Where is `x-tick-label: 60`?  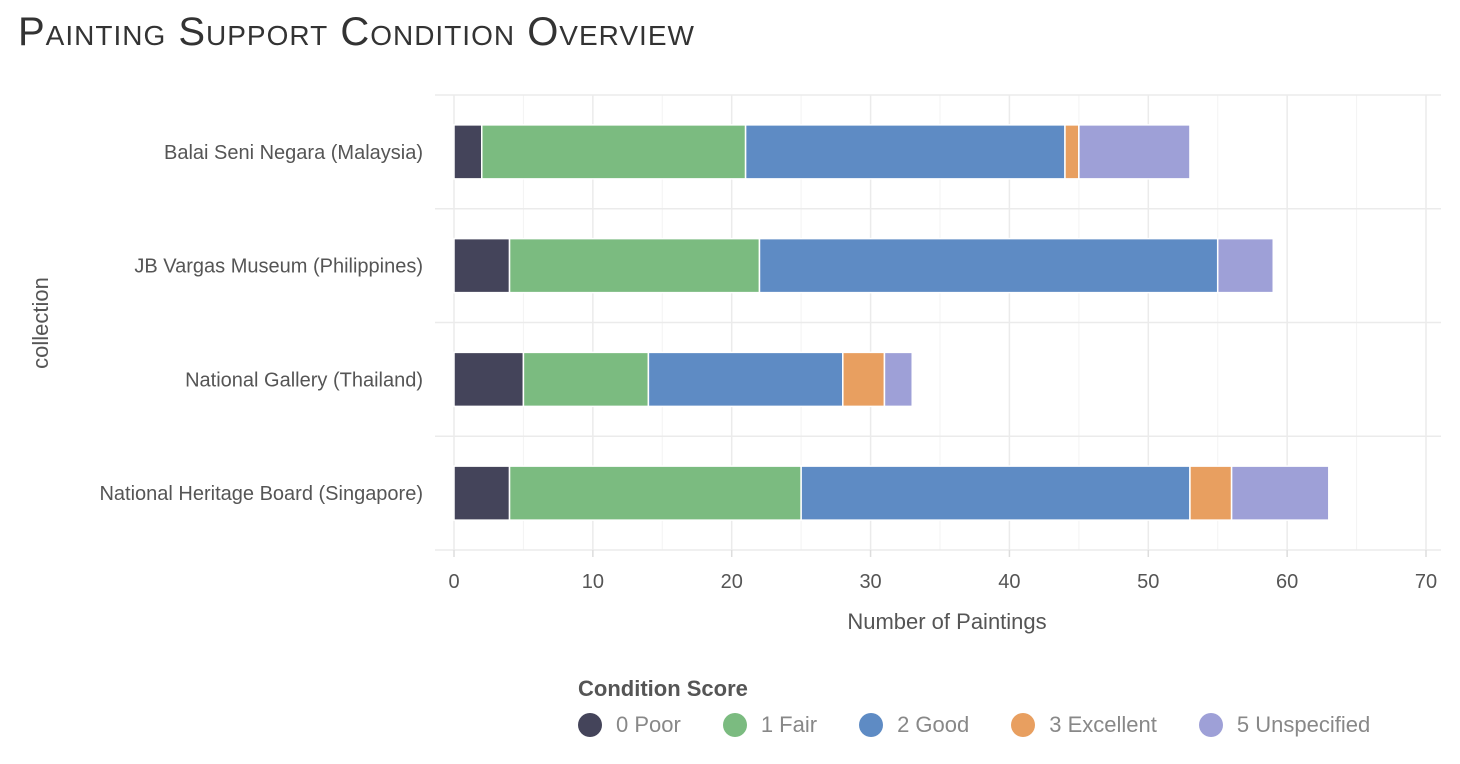 x-tick-label: 60 is located at coordinates (1287, 582).